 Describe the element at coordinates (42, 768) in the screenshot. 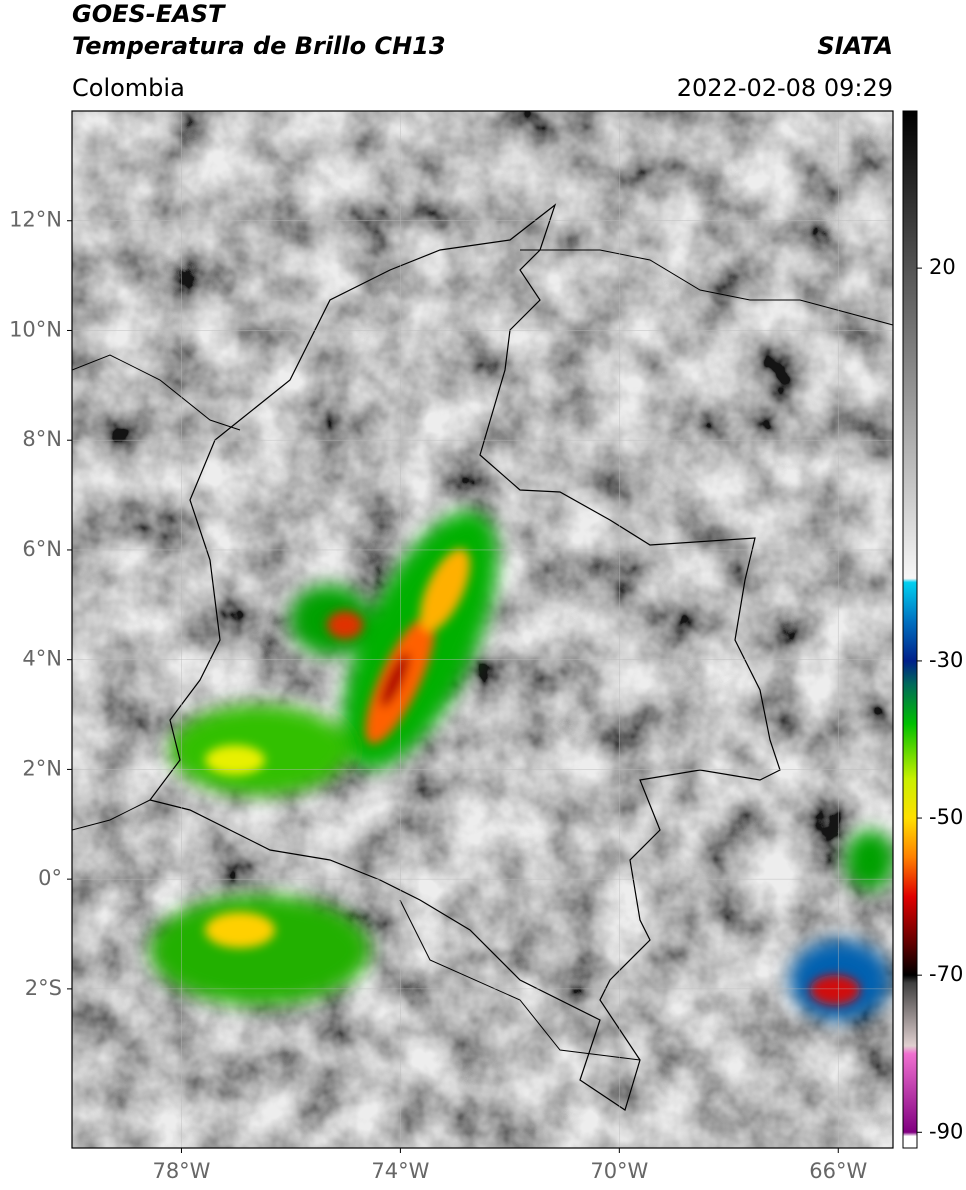

I see `y-tick-label: 2°N` at that location.